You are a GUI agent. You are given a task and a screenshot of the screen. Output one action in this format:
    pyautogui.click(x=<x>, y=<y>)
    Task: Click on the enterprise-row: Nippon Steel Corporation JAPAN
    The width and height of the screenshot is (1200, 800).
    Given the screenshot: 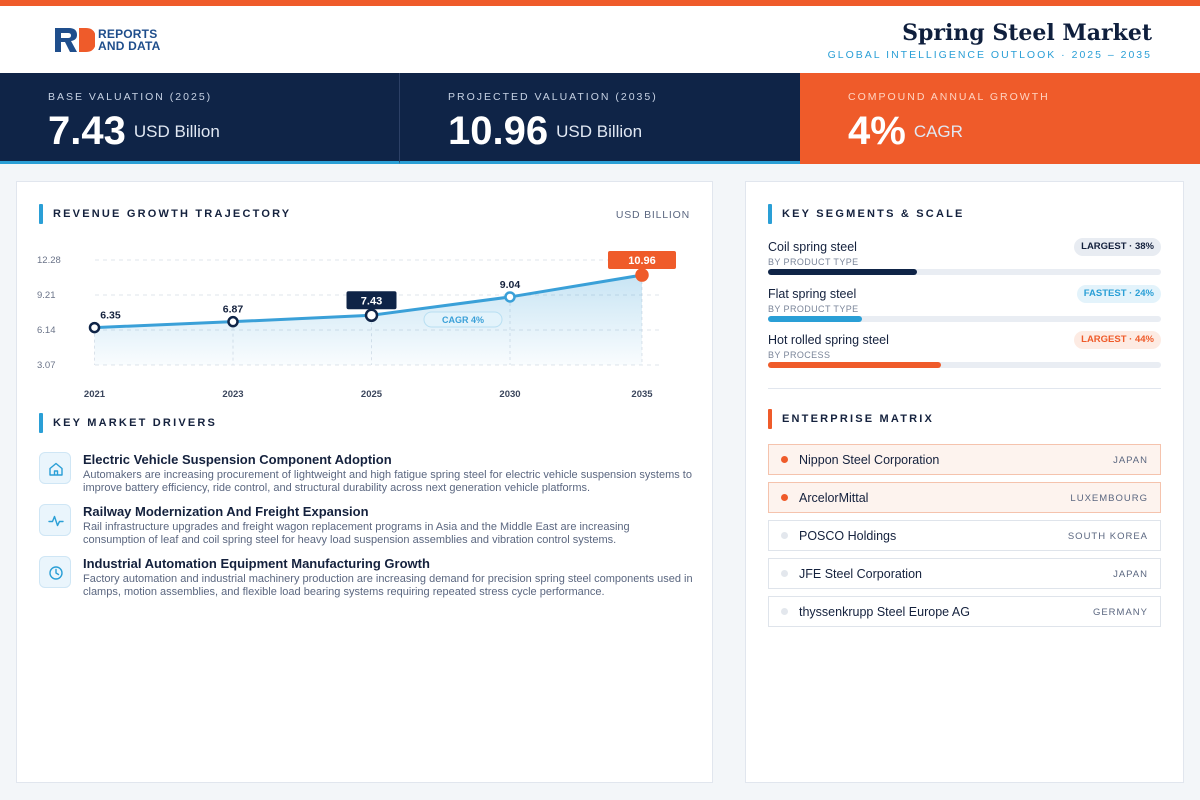 What is the action you would take?
    pyautogui.click(x=964, y=459)
    